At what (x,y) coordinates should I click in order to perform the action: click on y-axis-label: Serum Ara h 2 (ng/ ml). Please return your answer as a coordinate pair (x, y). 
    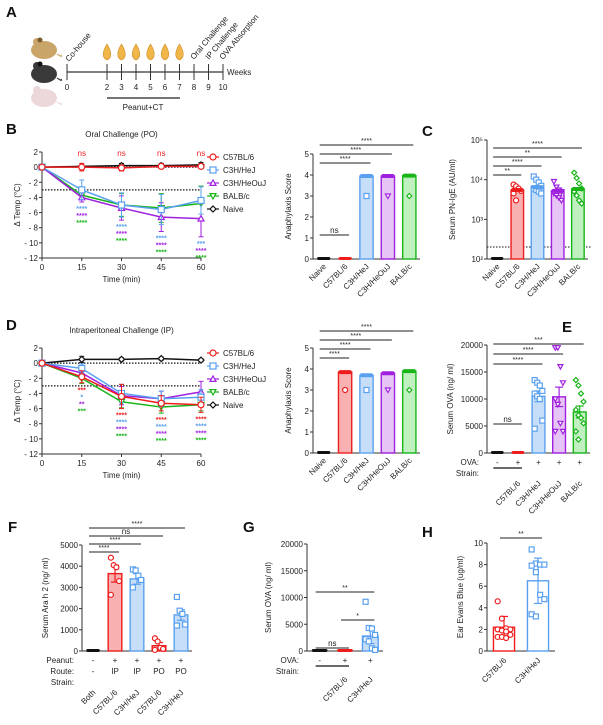
    Looking at the image, I should click on (45, 597).